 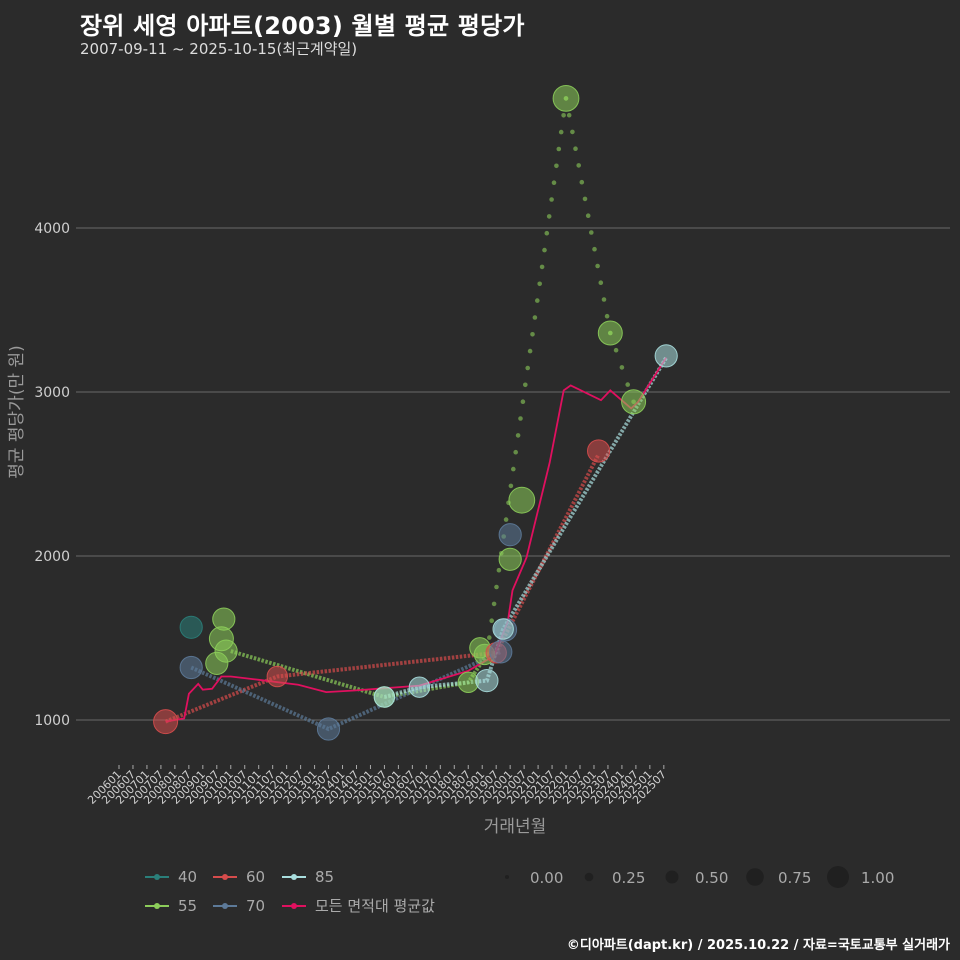 What do you see at coordinates (628, 878) in the screenshot?
I see `size-legend-label: 0.25` at bounding box center [628, 878].